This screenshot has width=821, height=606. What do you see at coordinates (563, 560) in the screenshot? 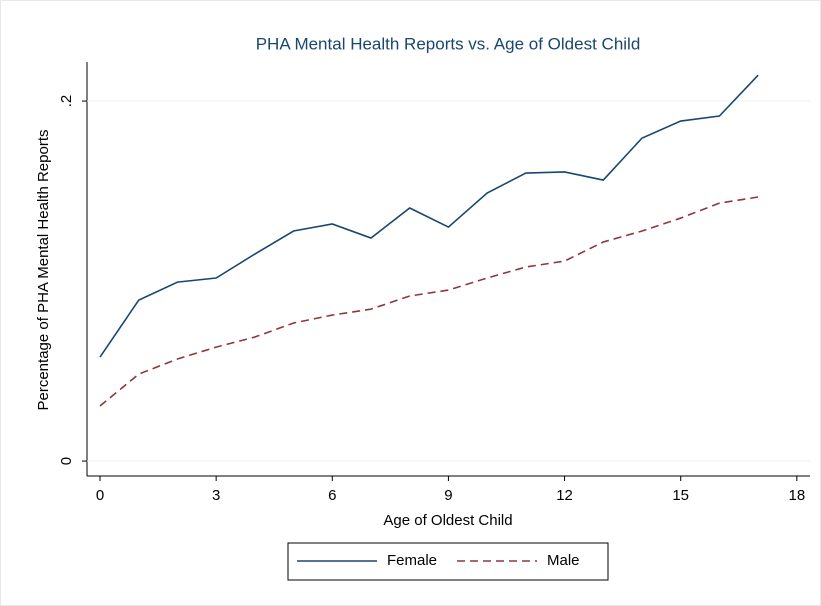
I see `legend-label: Male` at bounding box center [563, 560].